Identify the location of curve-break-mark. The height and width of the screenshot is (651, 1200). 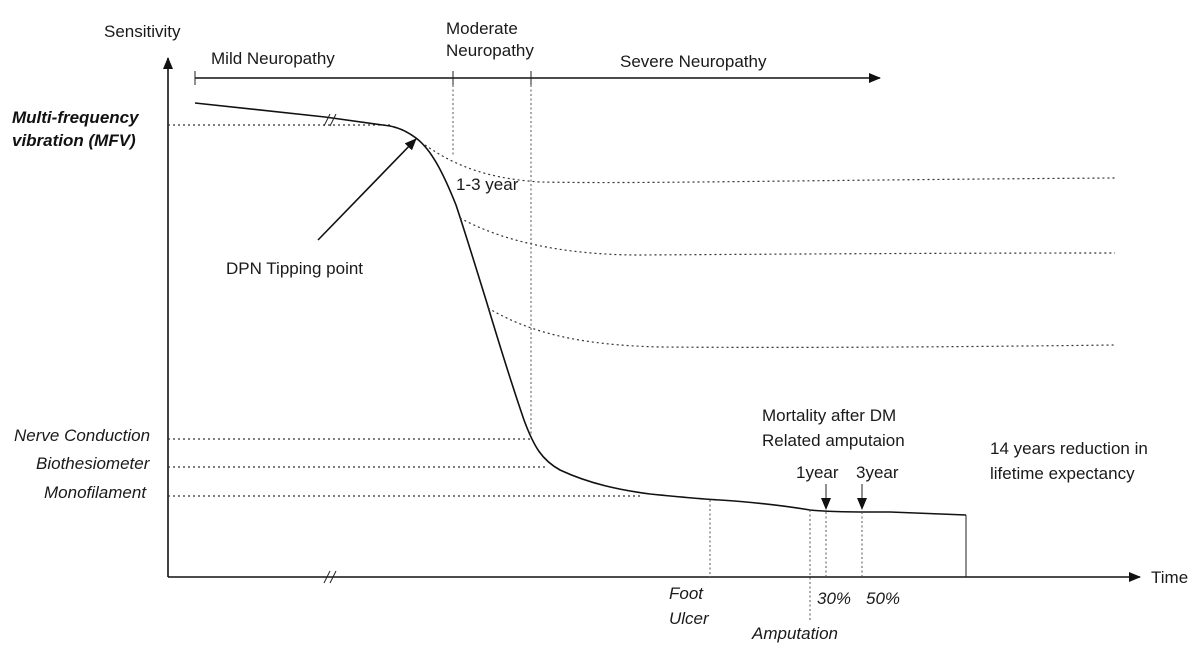
(330, 120).